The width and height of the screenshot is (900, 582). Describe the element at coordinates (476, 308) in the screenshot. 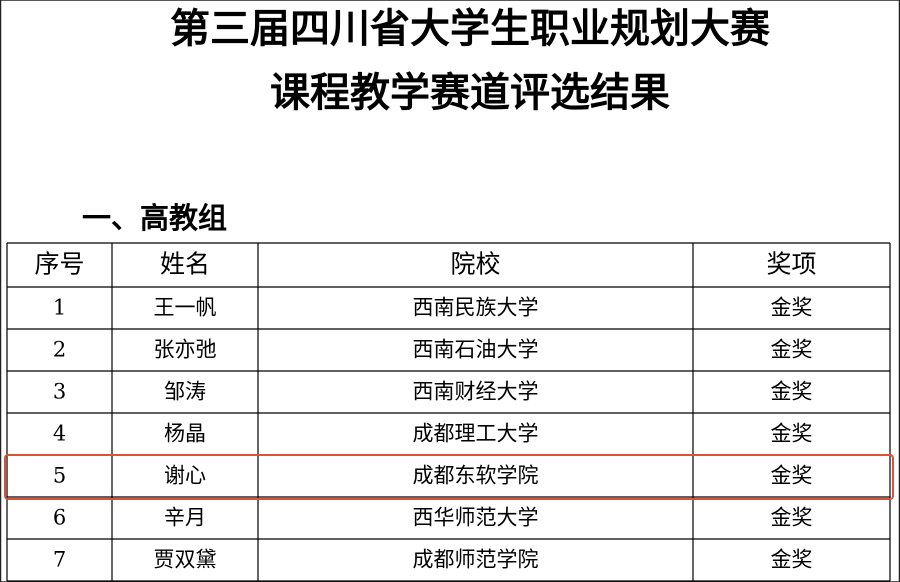

I see `table-cell: 西南民族大学` at that location.